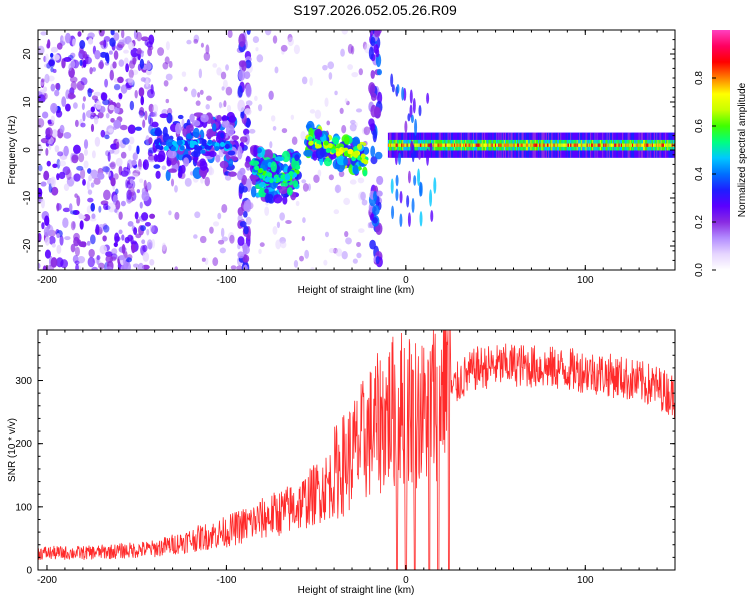 The width and height of the screenshot is (750, 600). I want to click on colorbar-tick-label: 0.8, so click(699, 78).